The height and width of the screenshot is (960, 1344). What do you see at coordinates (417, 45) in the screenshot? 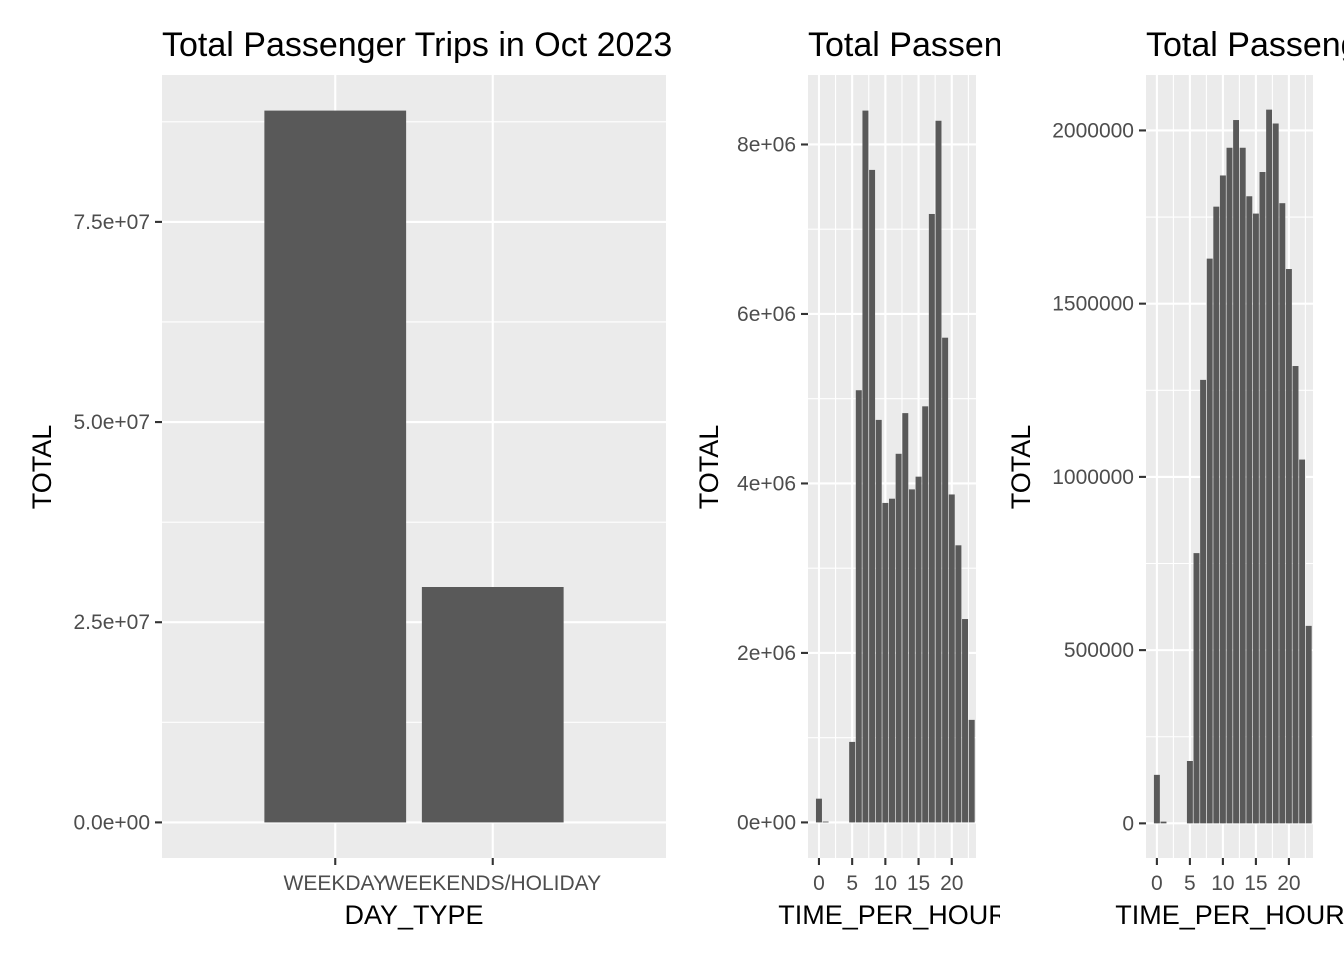
I see `chart-title: Total Passenger Trips in Oct 2023` at bounding box center [417, 45].